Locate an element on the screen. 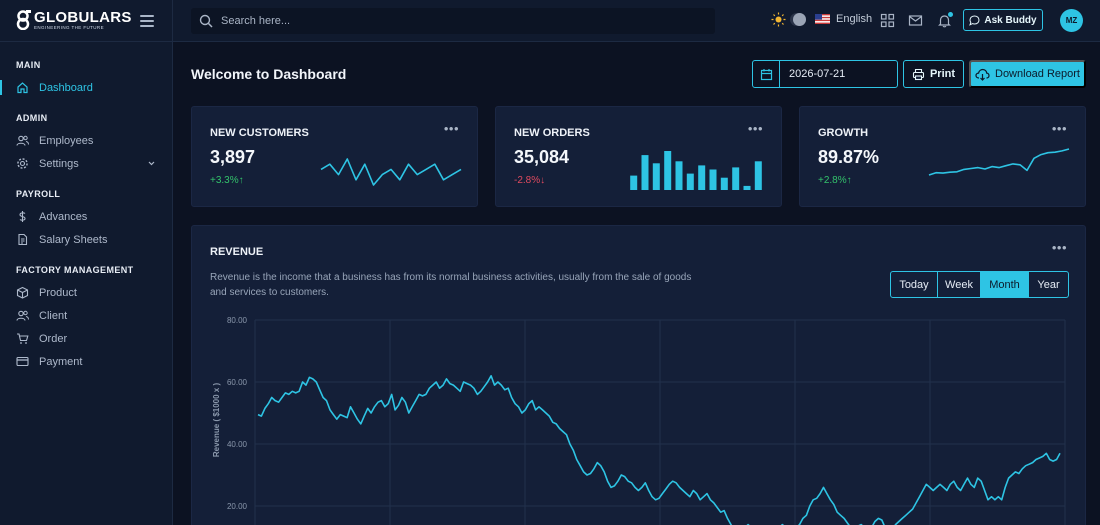 Image resolution: width=1100 pixels, height=525 pixels. theme-toggle is located at coordinates (788, 19).